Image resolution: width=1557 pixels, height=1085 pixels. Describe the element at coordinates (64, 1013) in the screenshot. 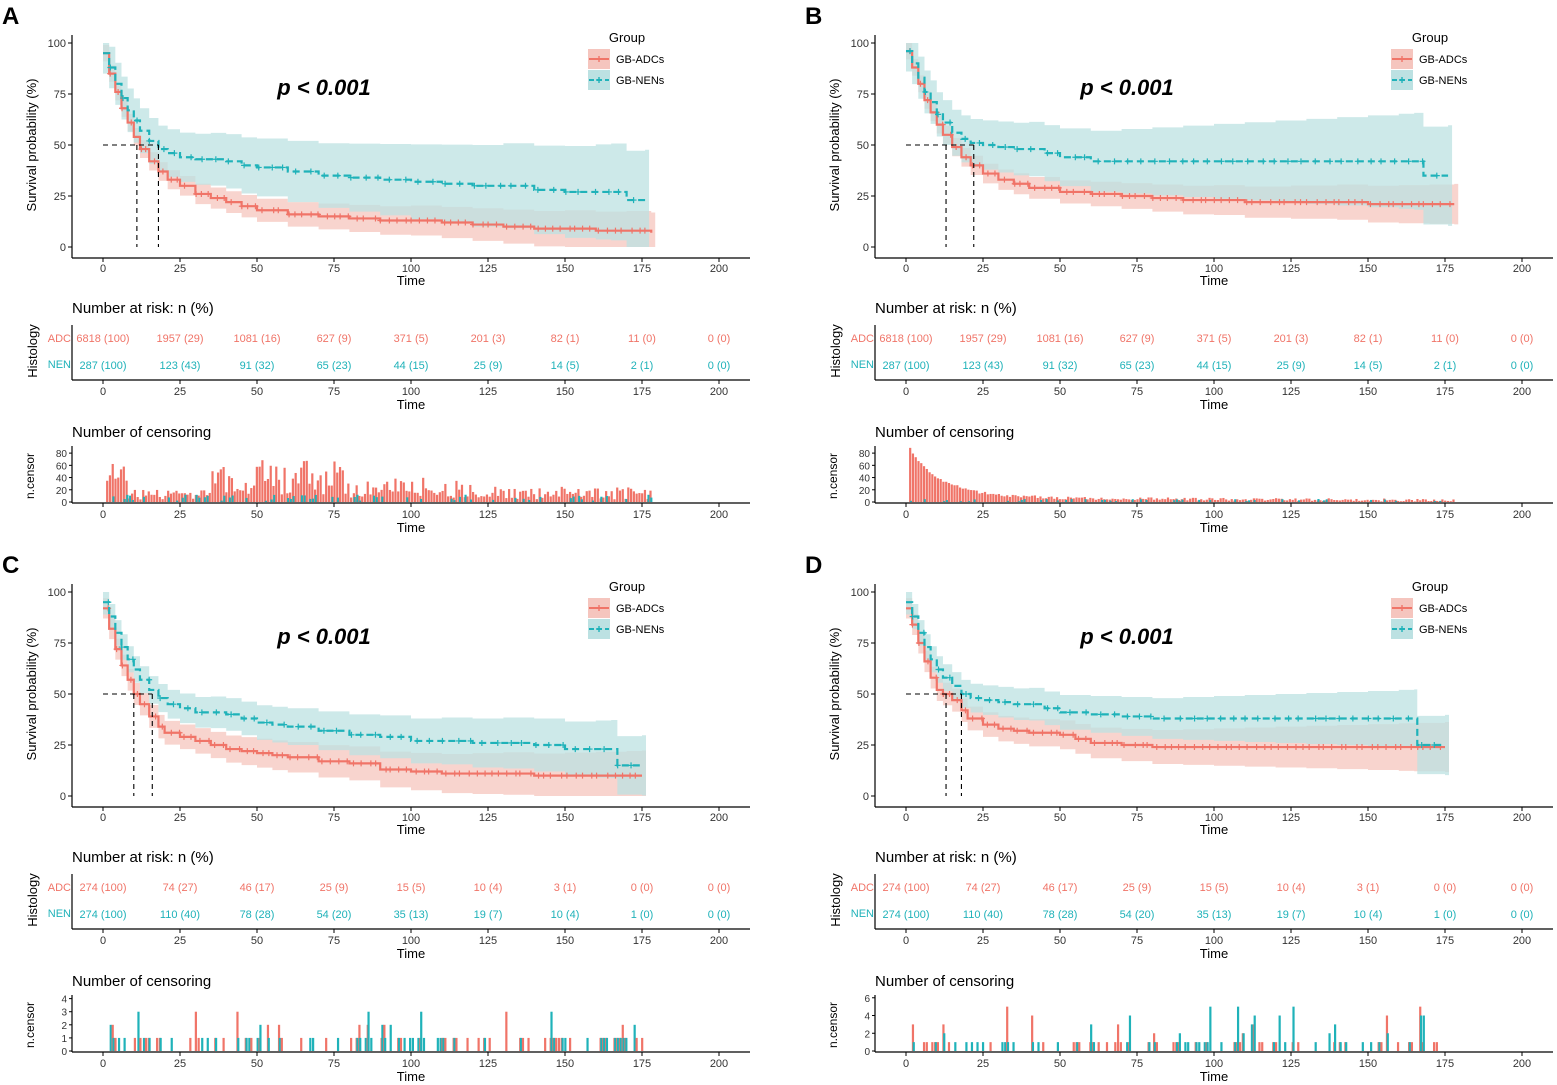

I see `y-tick-label: 3` at that location.